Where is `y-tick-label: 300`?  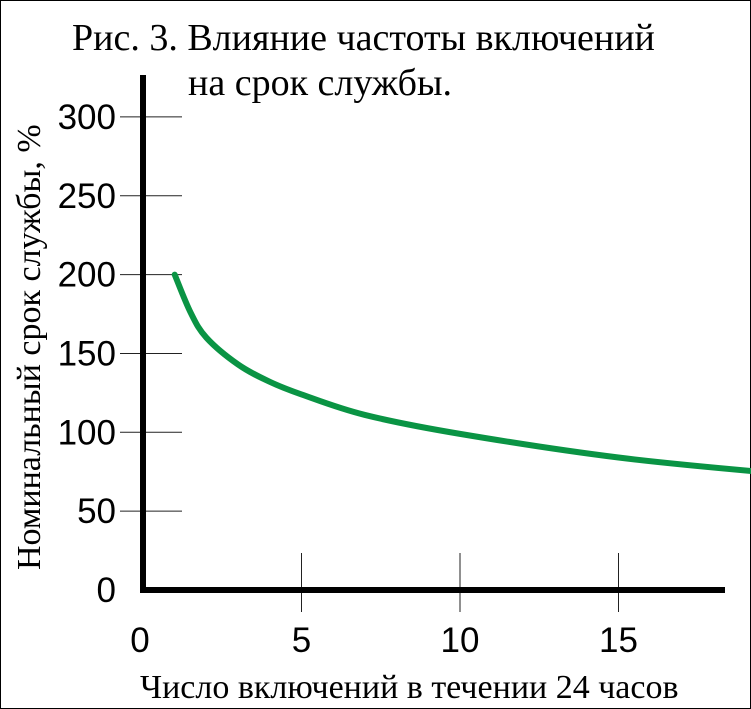 y-tick-label: 300 is located at coordinates (87, 117).